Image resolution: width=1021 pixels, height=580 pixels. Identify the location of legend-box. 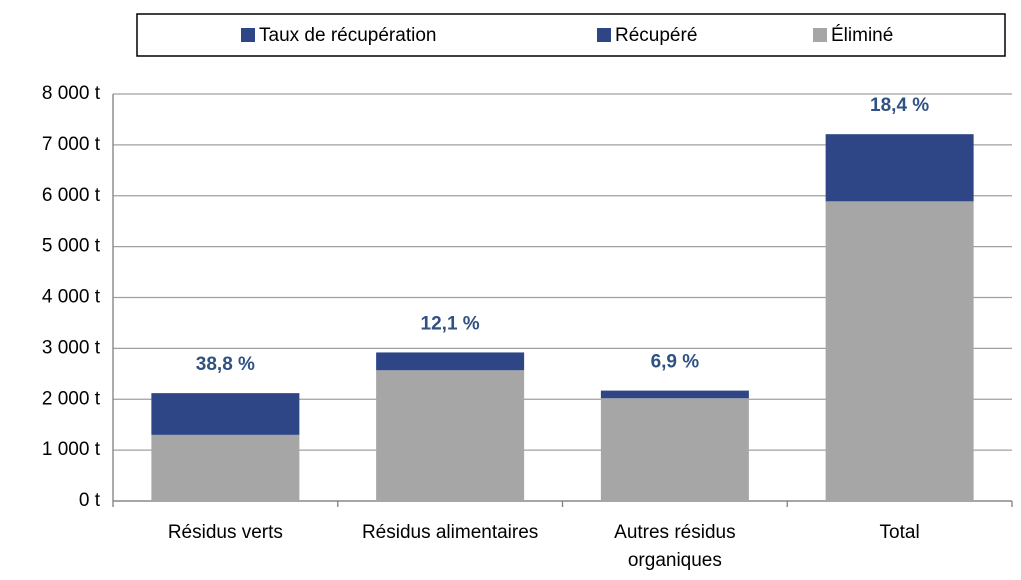
(571, 35).